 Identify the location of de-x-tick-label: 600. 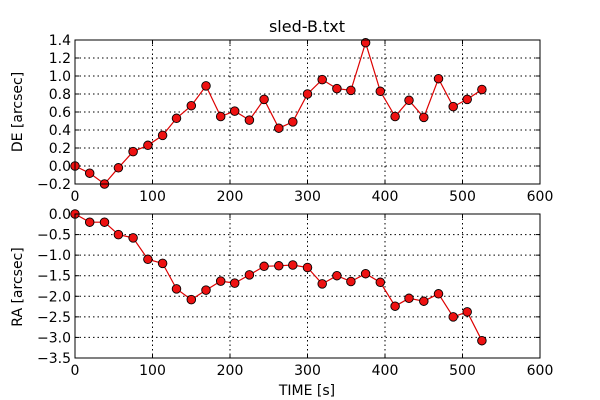
(540, 197).